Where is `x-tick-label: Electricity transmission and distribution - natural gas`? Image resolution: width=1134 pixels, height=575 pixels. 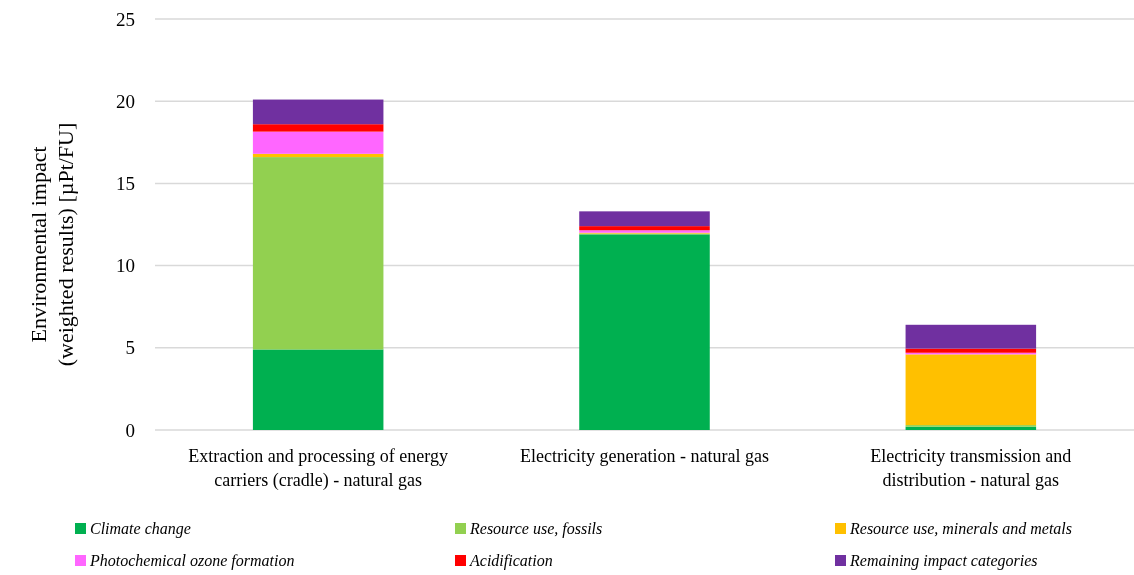 x-tick-label: Electricity transmission and distribution - natural gas is located at coordinates (971, 468).